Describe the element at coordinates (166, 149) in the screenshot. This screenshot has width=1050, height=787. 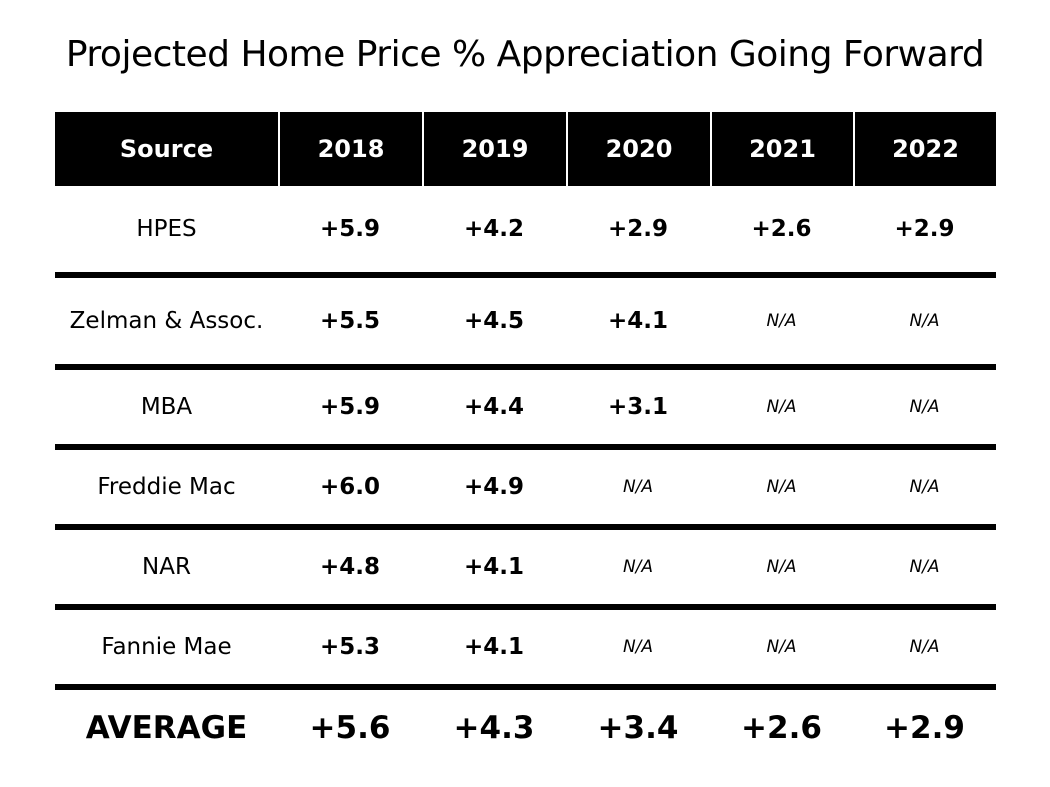
I see `header-source: Source` at that location.